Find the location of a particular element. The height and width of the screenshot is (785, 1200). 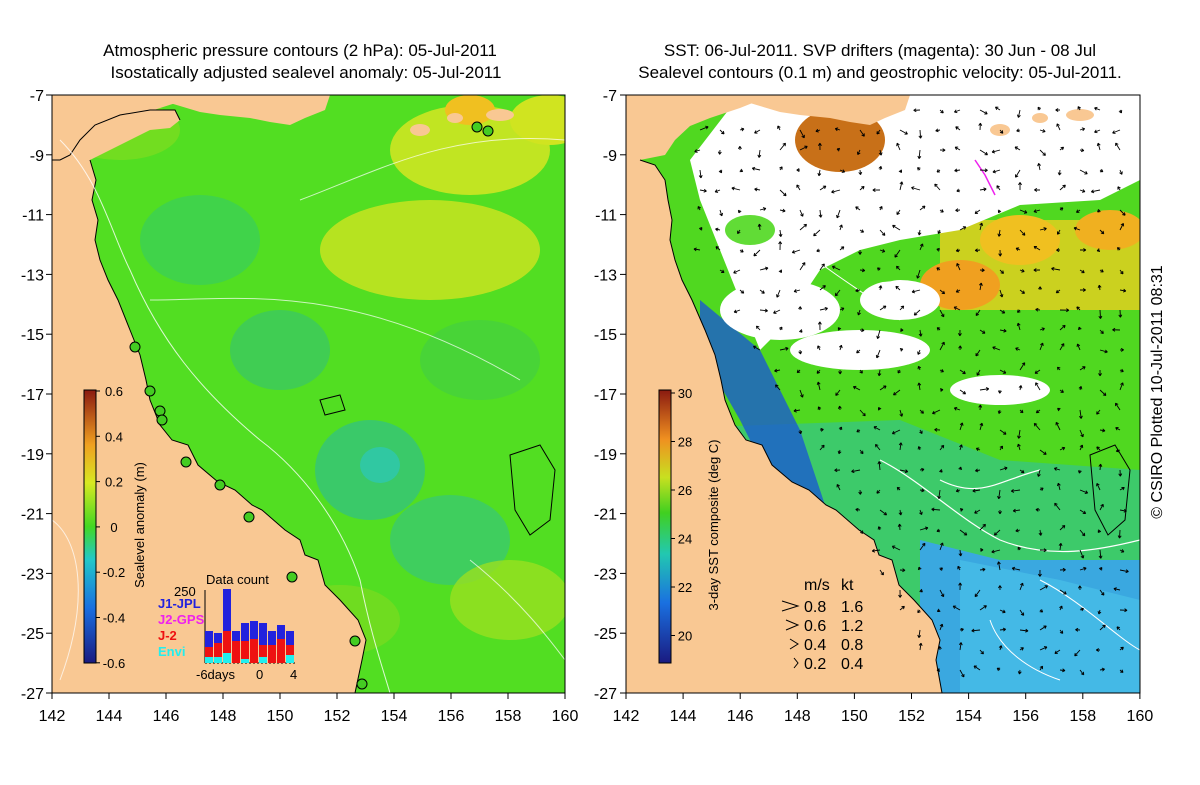

left-y-label: -9 is located at coordinates (37, 156).